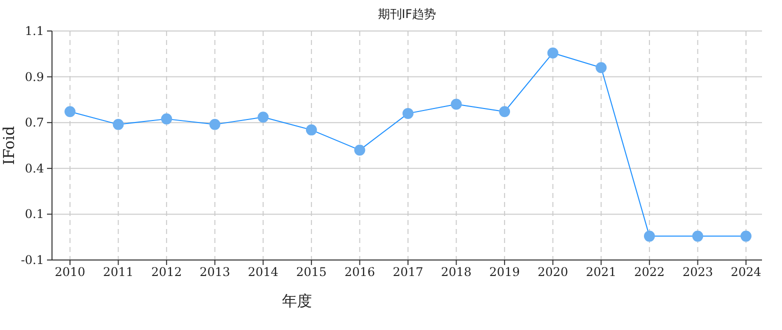 The width and height of the screenshot is (782, 330). What do you see at coordinates (166, 272) in the screenshot?
I see `x-tick-label: 2012` at bounding box center [166, 272].